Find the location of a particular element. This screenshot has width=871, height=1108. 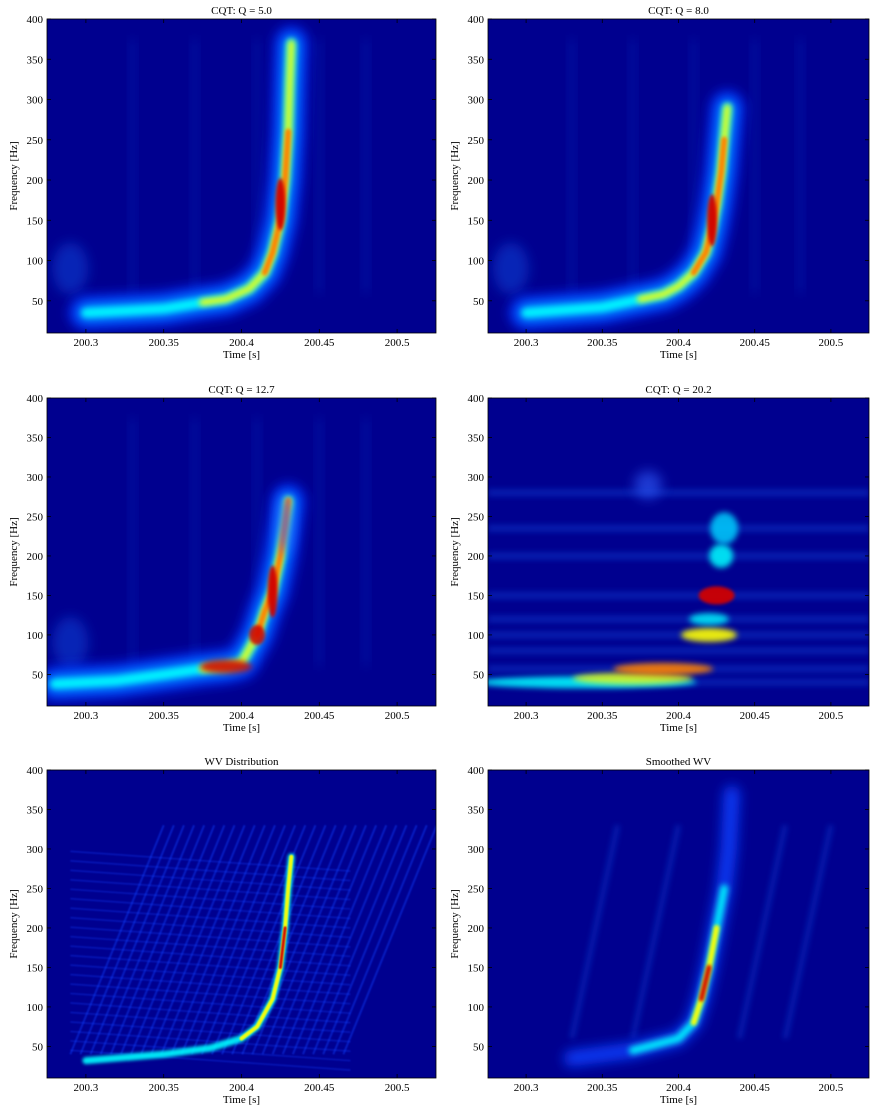

panel-title: CQT: Q = 12.7 is located at coordinates (241, 390).